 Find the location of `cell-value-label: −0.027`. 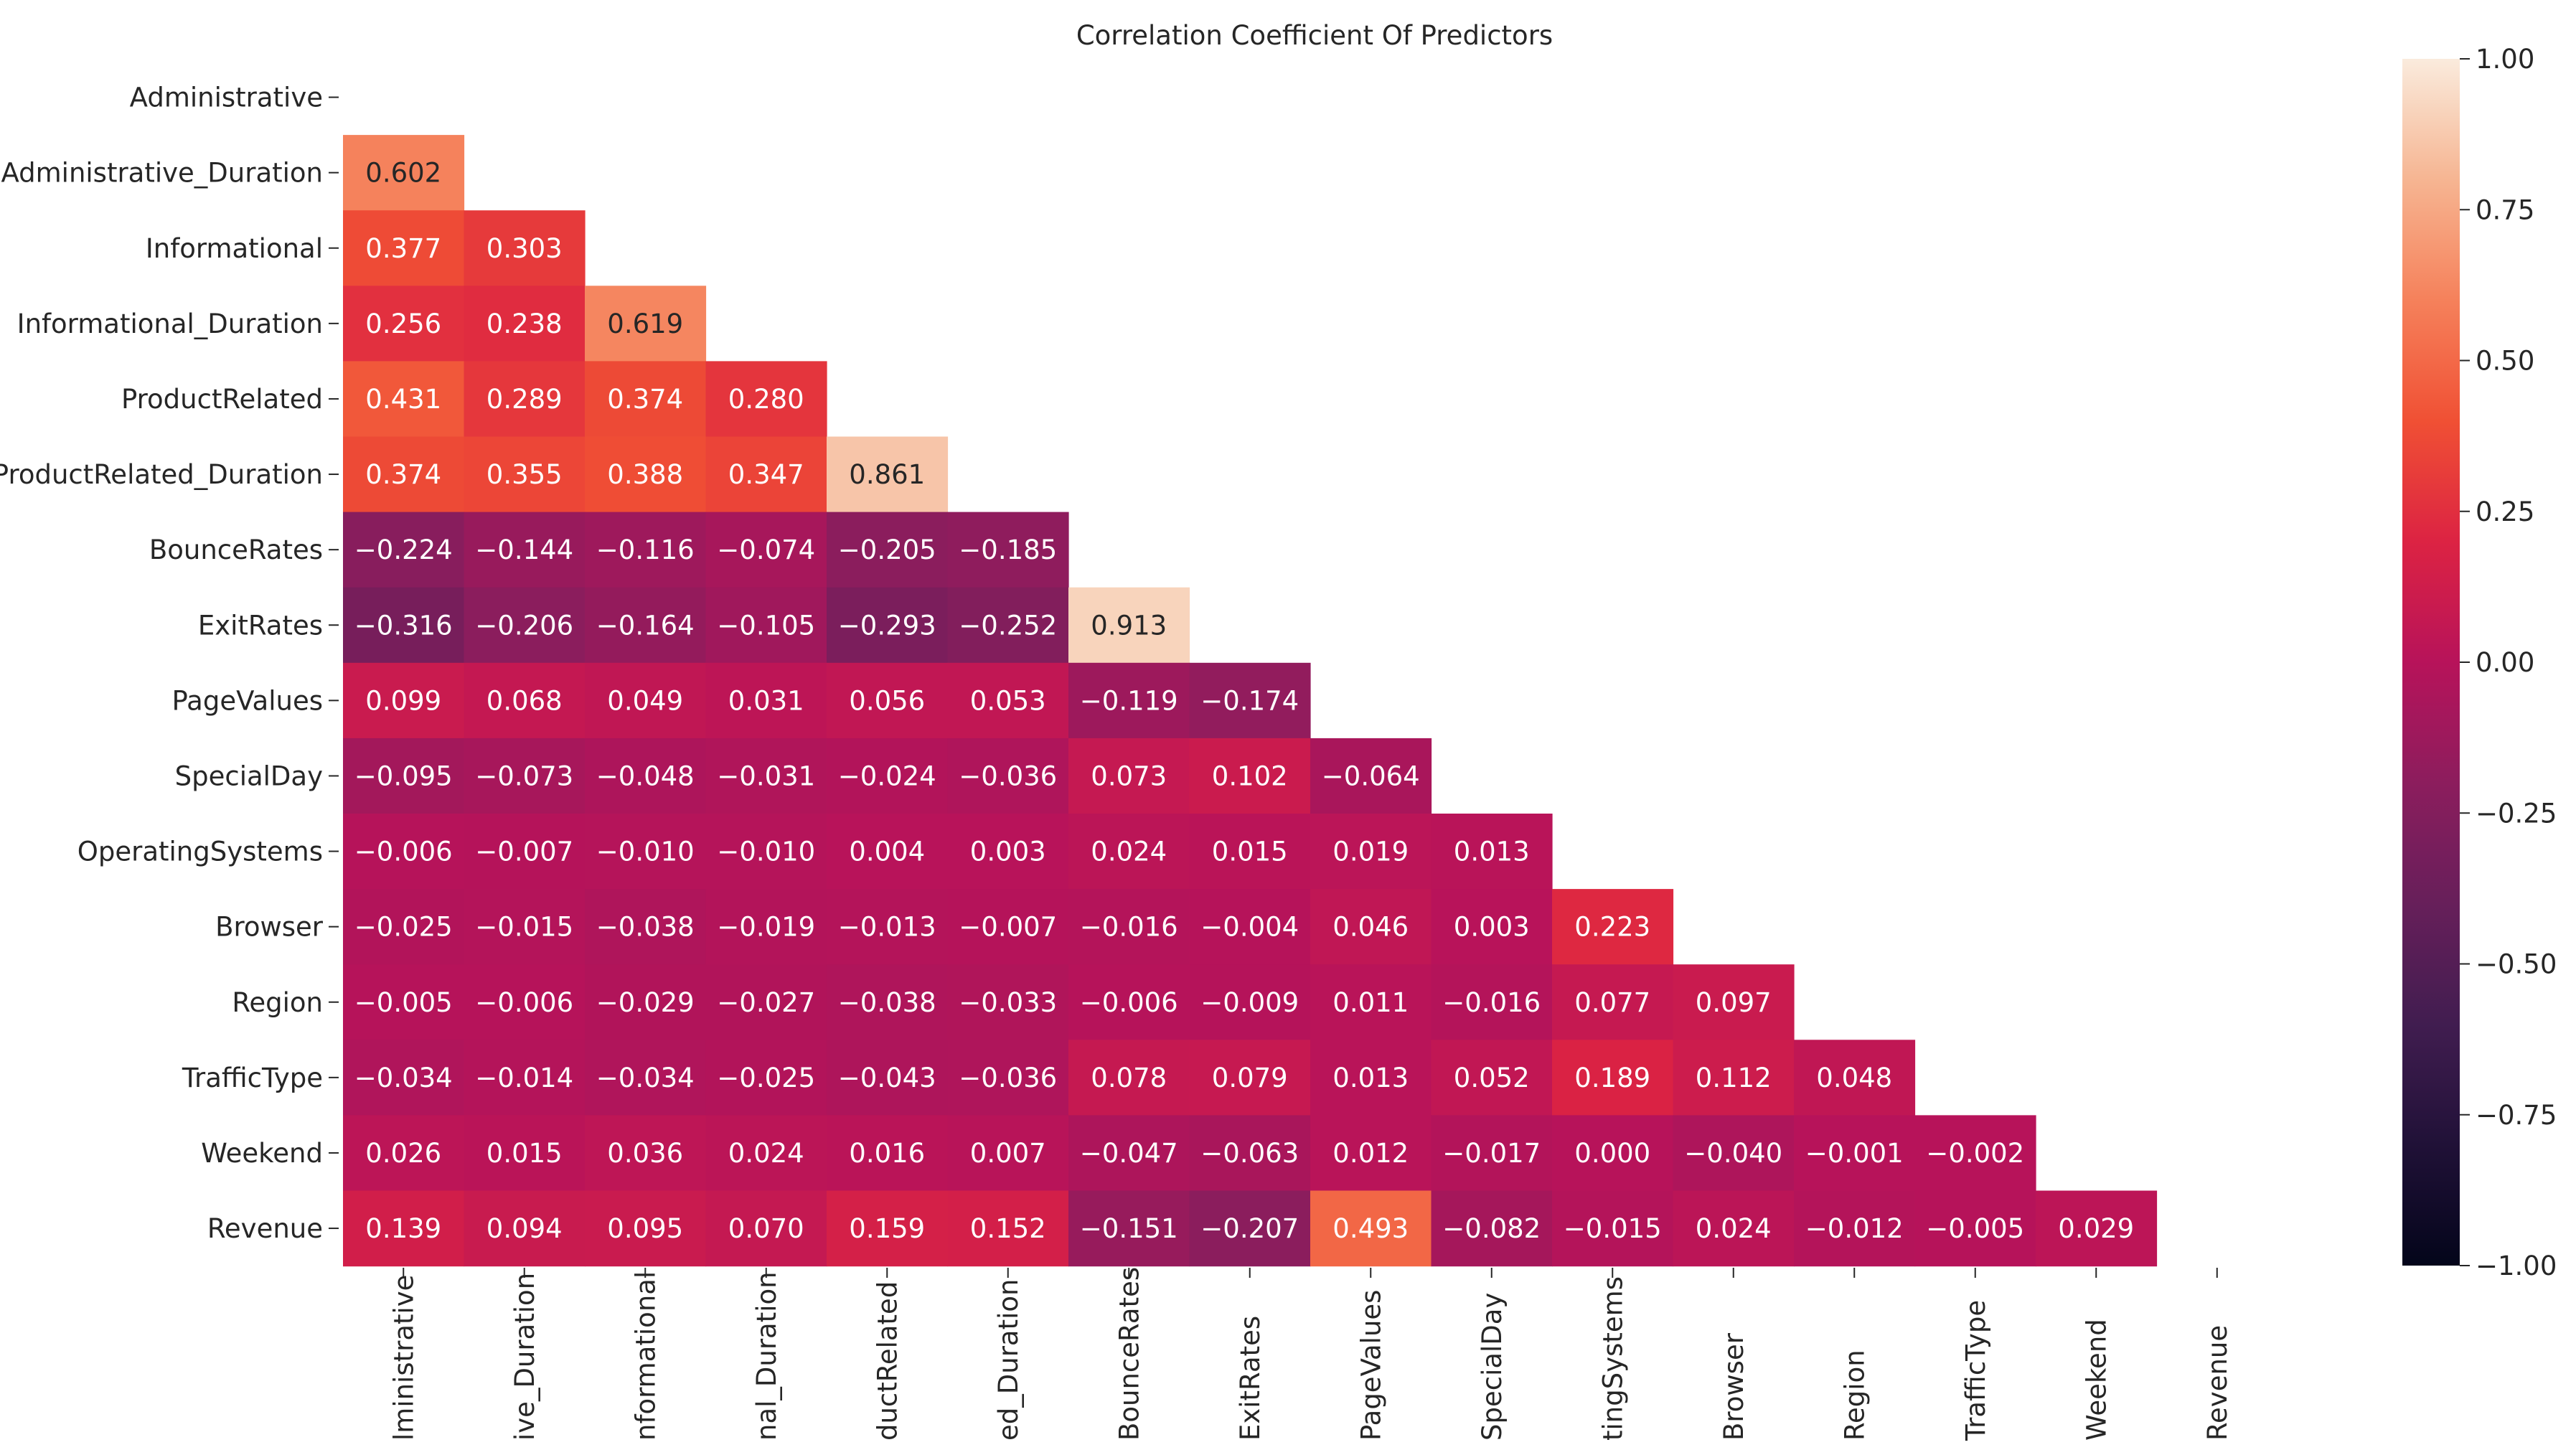

cell-value-label: −0.027 is located at coordinates (766, 1002).